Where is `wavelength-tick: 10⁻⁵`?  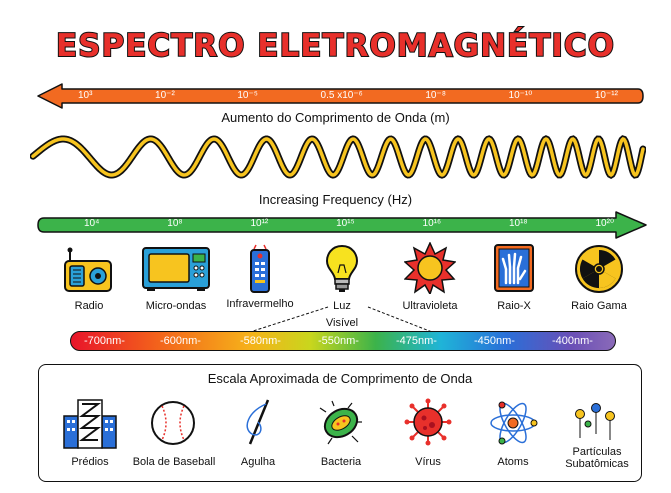 wavelength-tick: 10⁻⁵ is located at coordinates (247, 95).